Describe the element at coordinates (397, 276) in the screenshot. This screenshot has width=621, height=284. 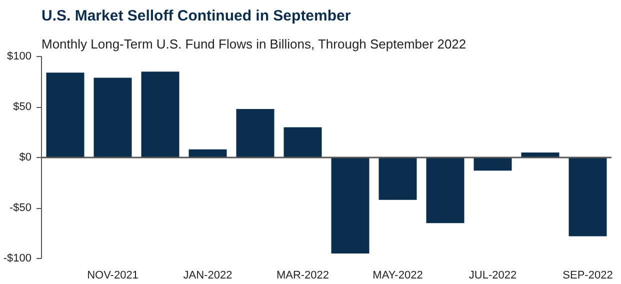
I see `x-tick-label: MAY-2022` at that location.